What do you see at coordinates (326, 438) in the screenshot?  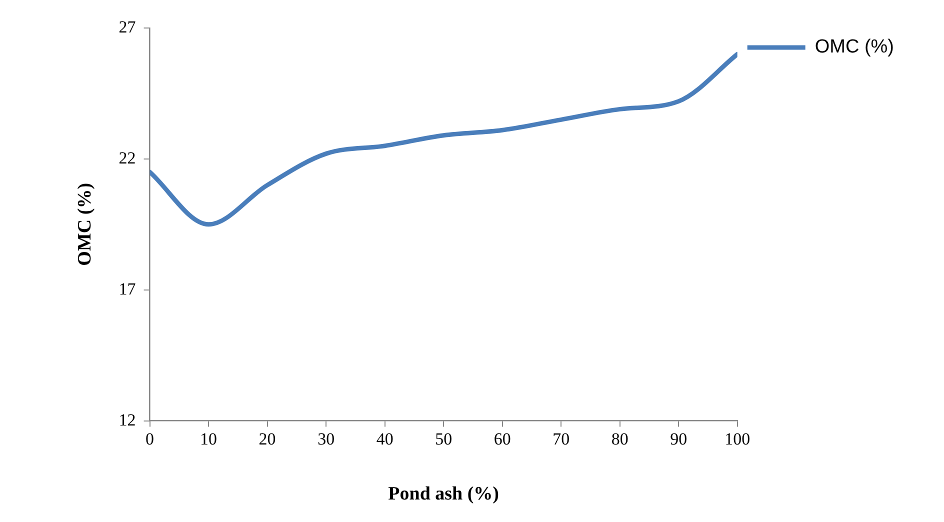 I see `x-tick-label: 30` at bounding box center [326, 438].